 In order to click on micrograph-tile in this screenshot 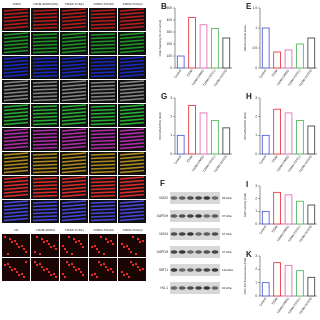, I will do `click(132, 245)`.